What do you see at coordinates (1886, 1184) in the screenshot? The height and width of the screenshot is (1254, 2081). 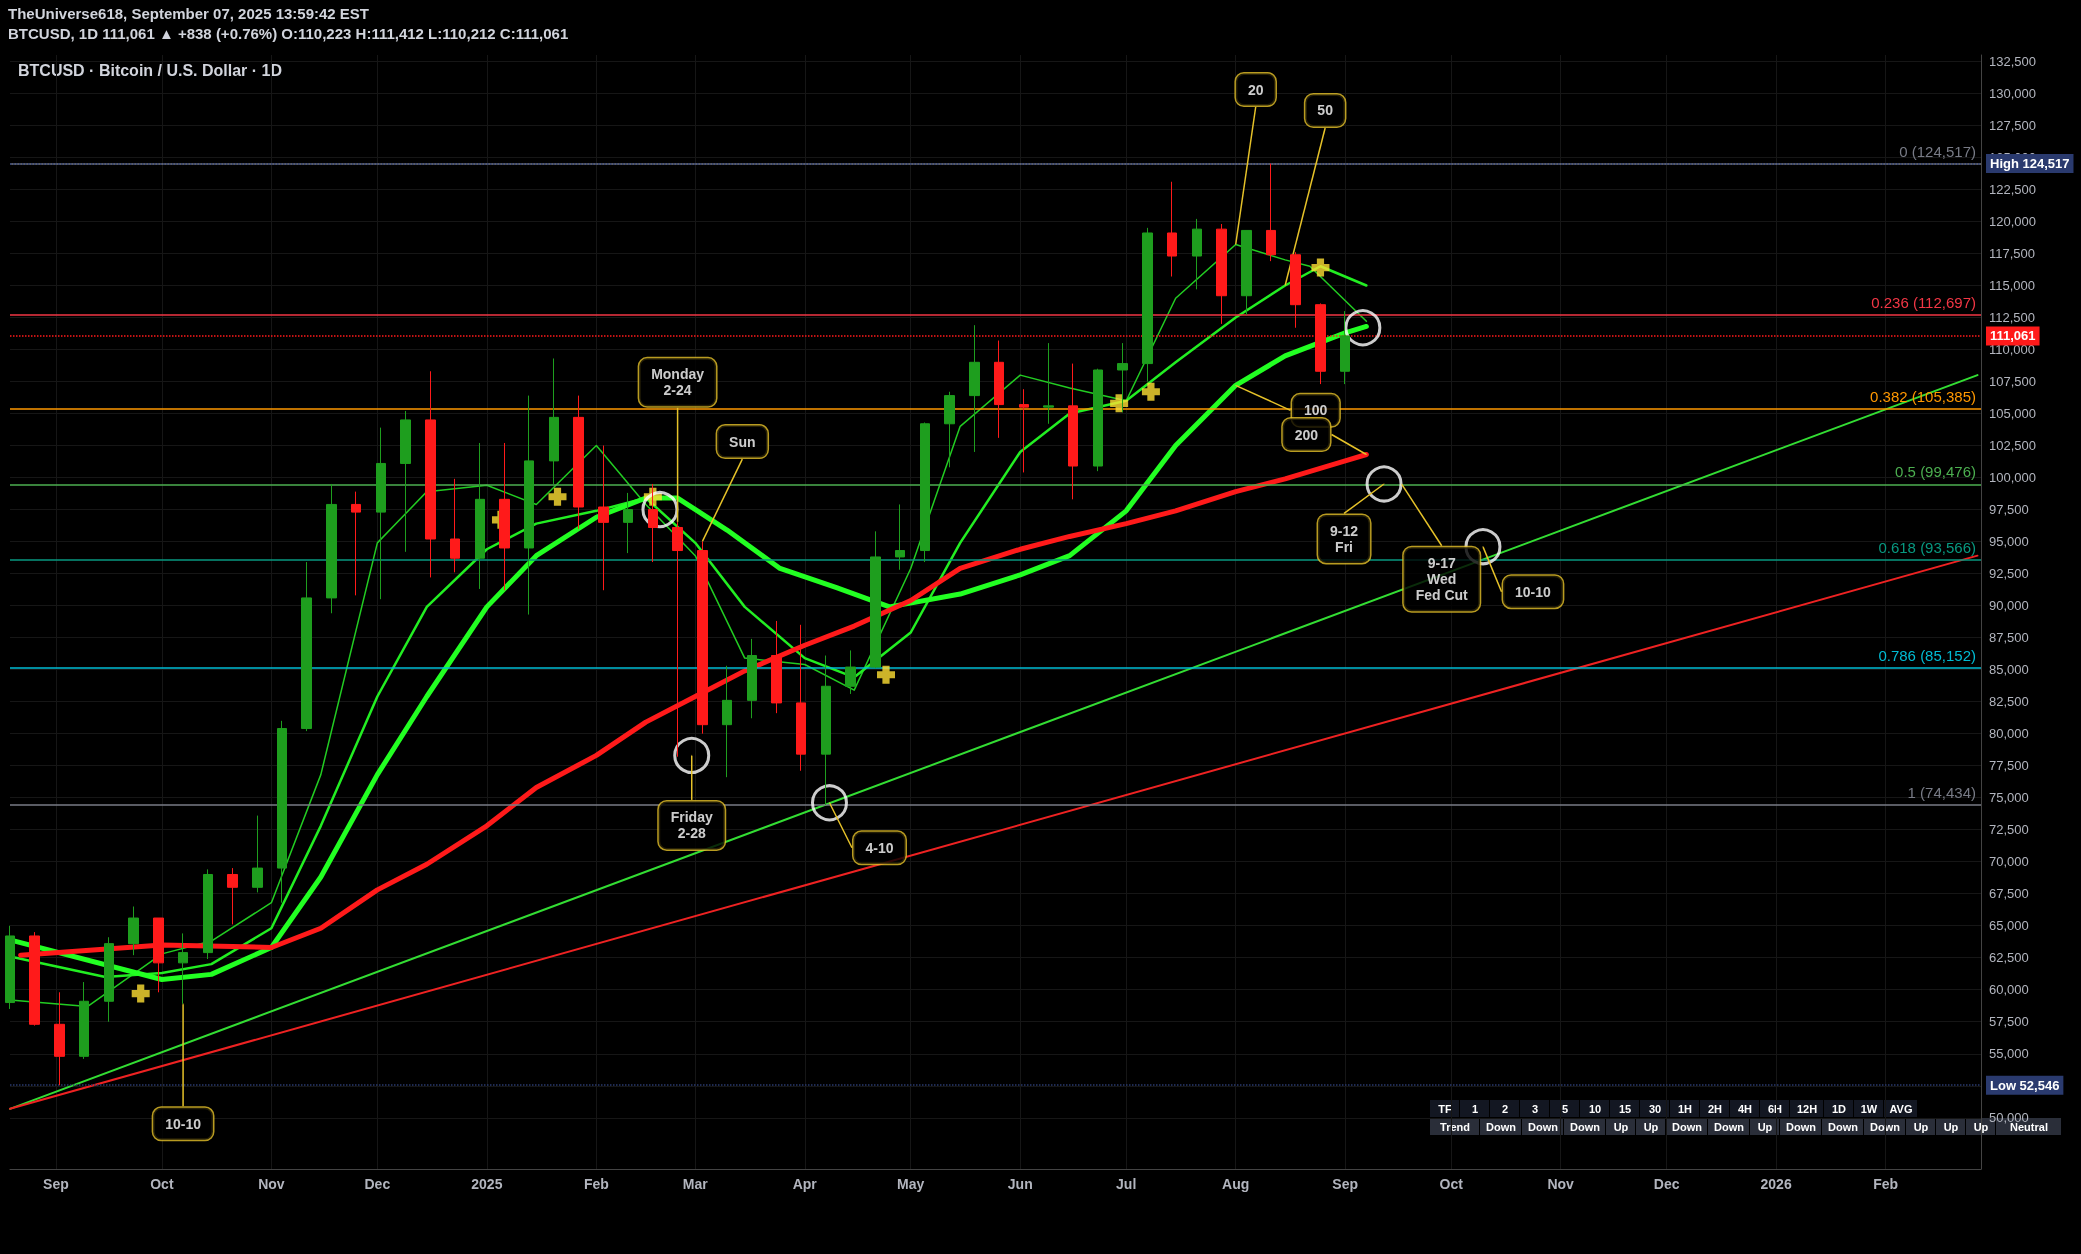 I see `x-tick-label: Feb` at bounding box center [1886, 1184].